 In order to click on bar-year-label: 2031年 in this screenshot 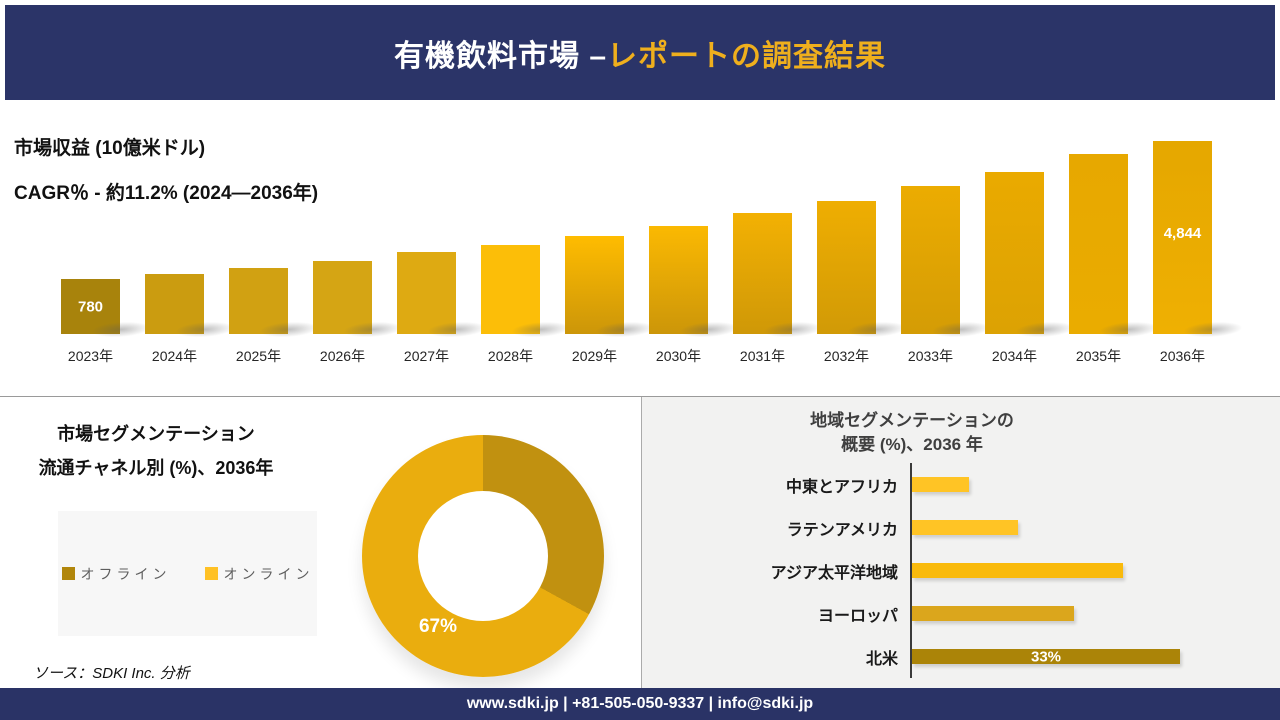, I will do `click(762, 356)`.